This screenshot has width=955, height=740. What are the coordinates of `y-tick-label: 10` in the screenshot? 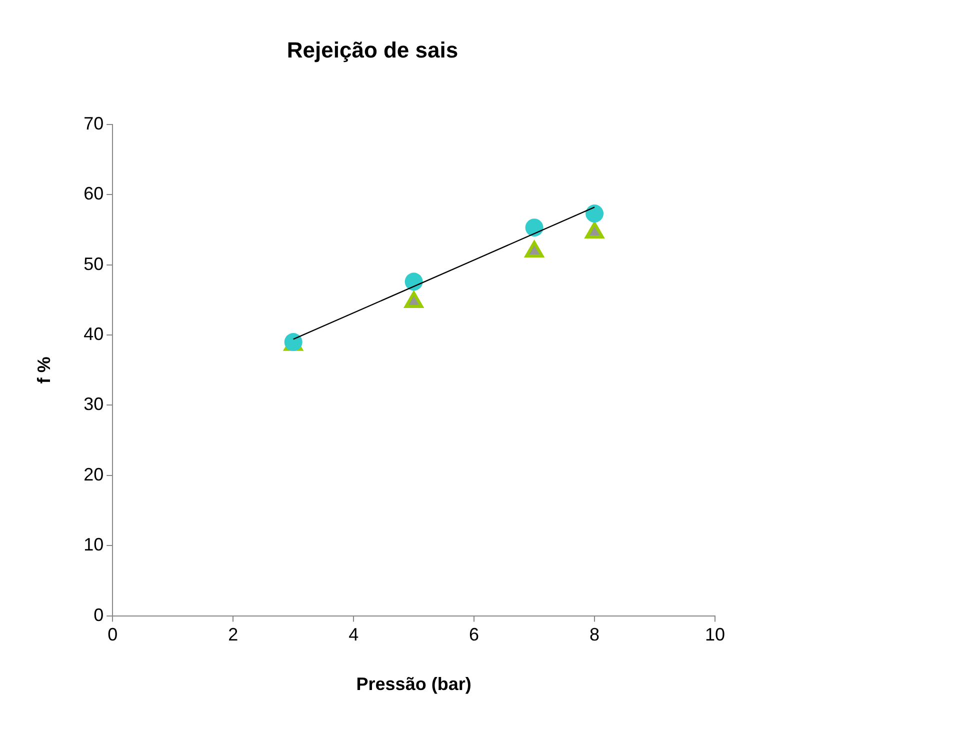 It's located at (94, 544).